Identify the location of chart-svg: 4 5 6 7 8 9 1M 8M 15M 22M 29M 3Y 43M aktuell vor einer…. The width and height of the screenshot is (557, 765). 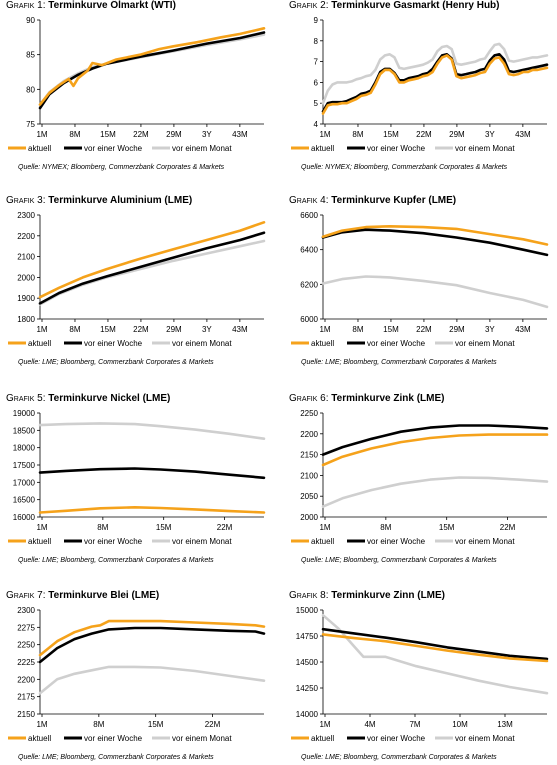
(420, 84).